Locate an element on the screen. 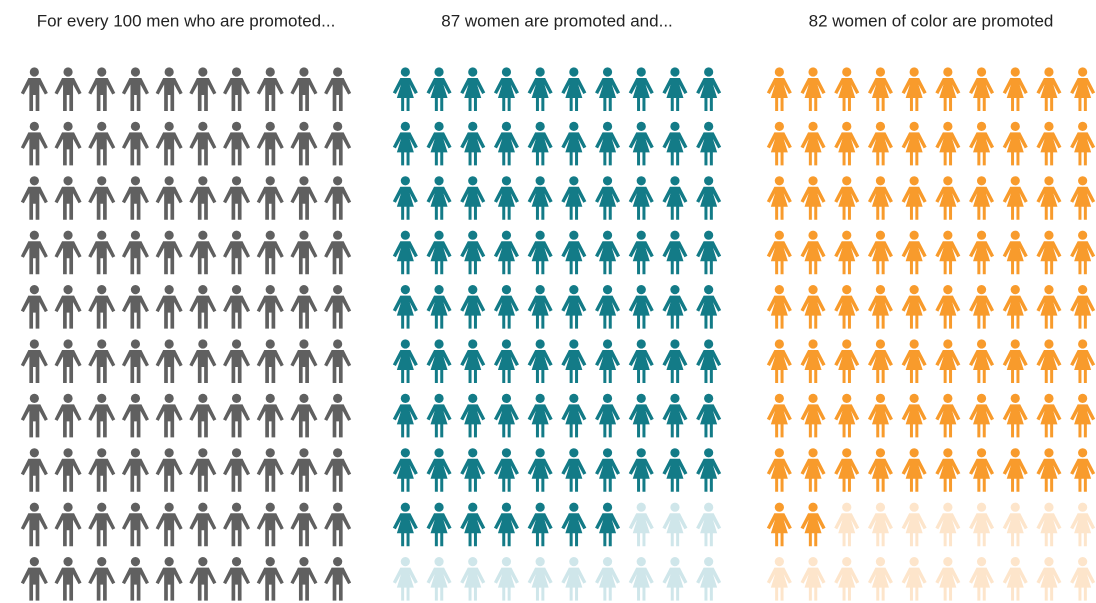 The image size is (1096, 603). panel-title: 82 women of color are promoted is located at coordinates (931, 20).